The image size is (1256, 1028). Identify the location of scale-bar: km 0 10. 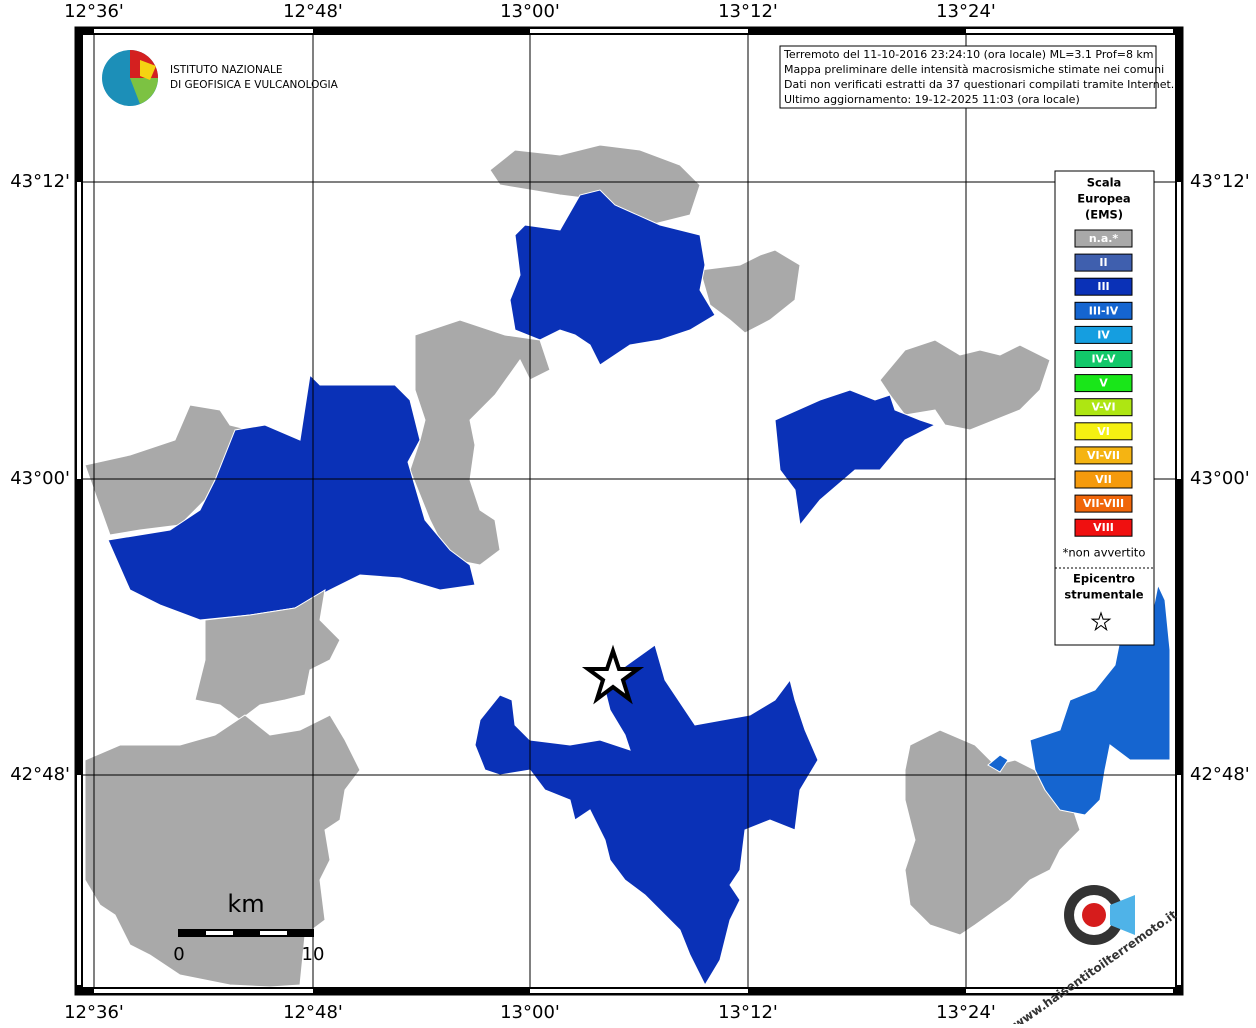
(248, 927).